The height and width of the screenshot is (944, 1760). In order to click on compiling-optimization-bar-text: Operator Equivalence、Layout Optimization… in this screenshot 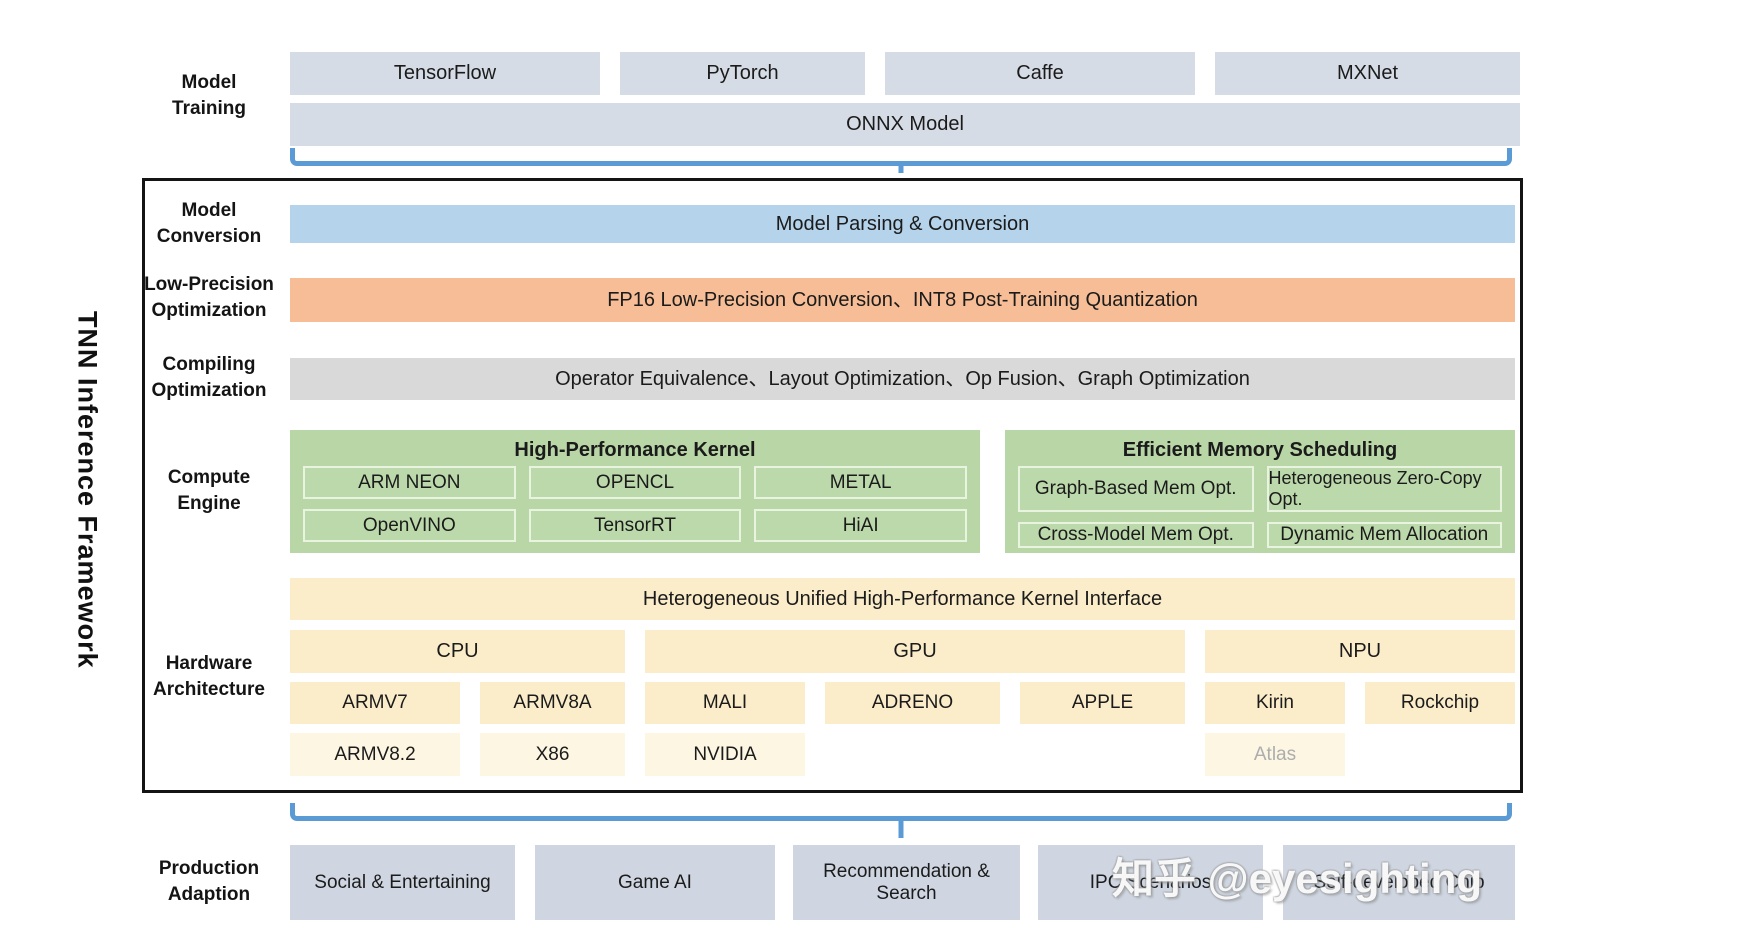, I will do `click(902, 378)`.